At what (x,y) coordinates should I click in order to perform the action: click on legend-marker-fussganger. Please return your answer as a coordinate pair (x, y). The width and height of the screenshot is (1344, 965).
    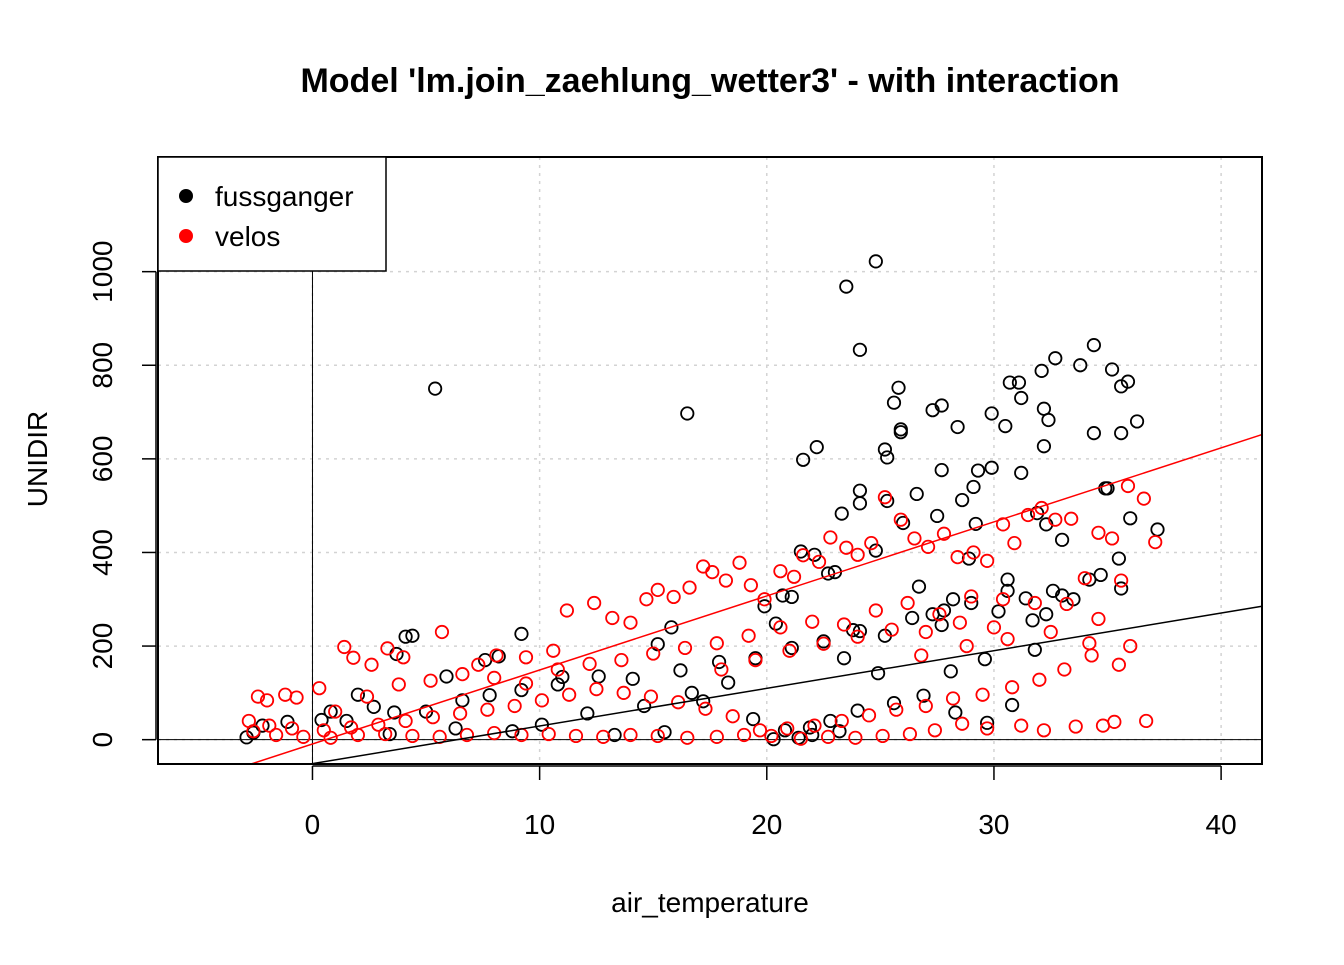
    Looking at the image, I should click on (186, 196).